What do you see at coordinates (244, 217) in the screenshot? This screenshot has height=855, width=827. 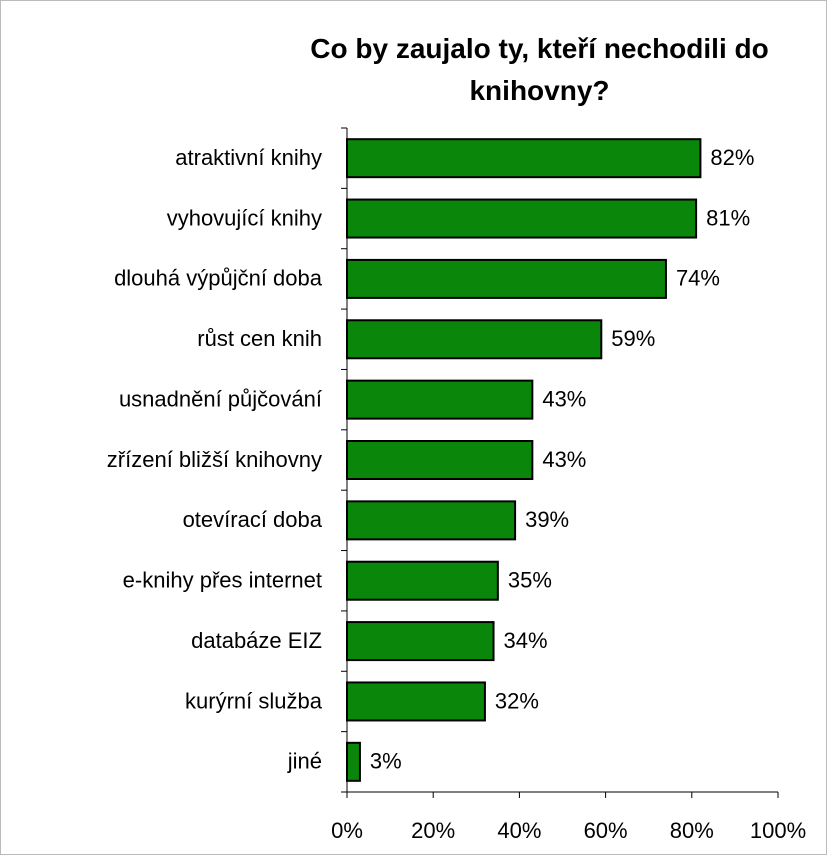 I see `y-tick-label: vyhovující knihy` at bounding box center [244, 217].